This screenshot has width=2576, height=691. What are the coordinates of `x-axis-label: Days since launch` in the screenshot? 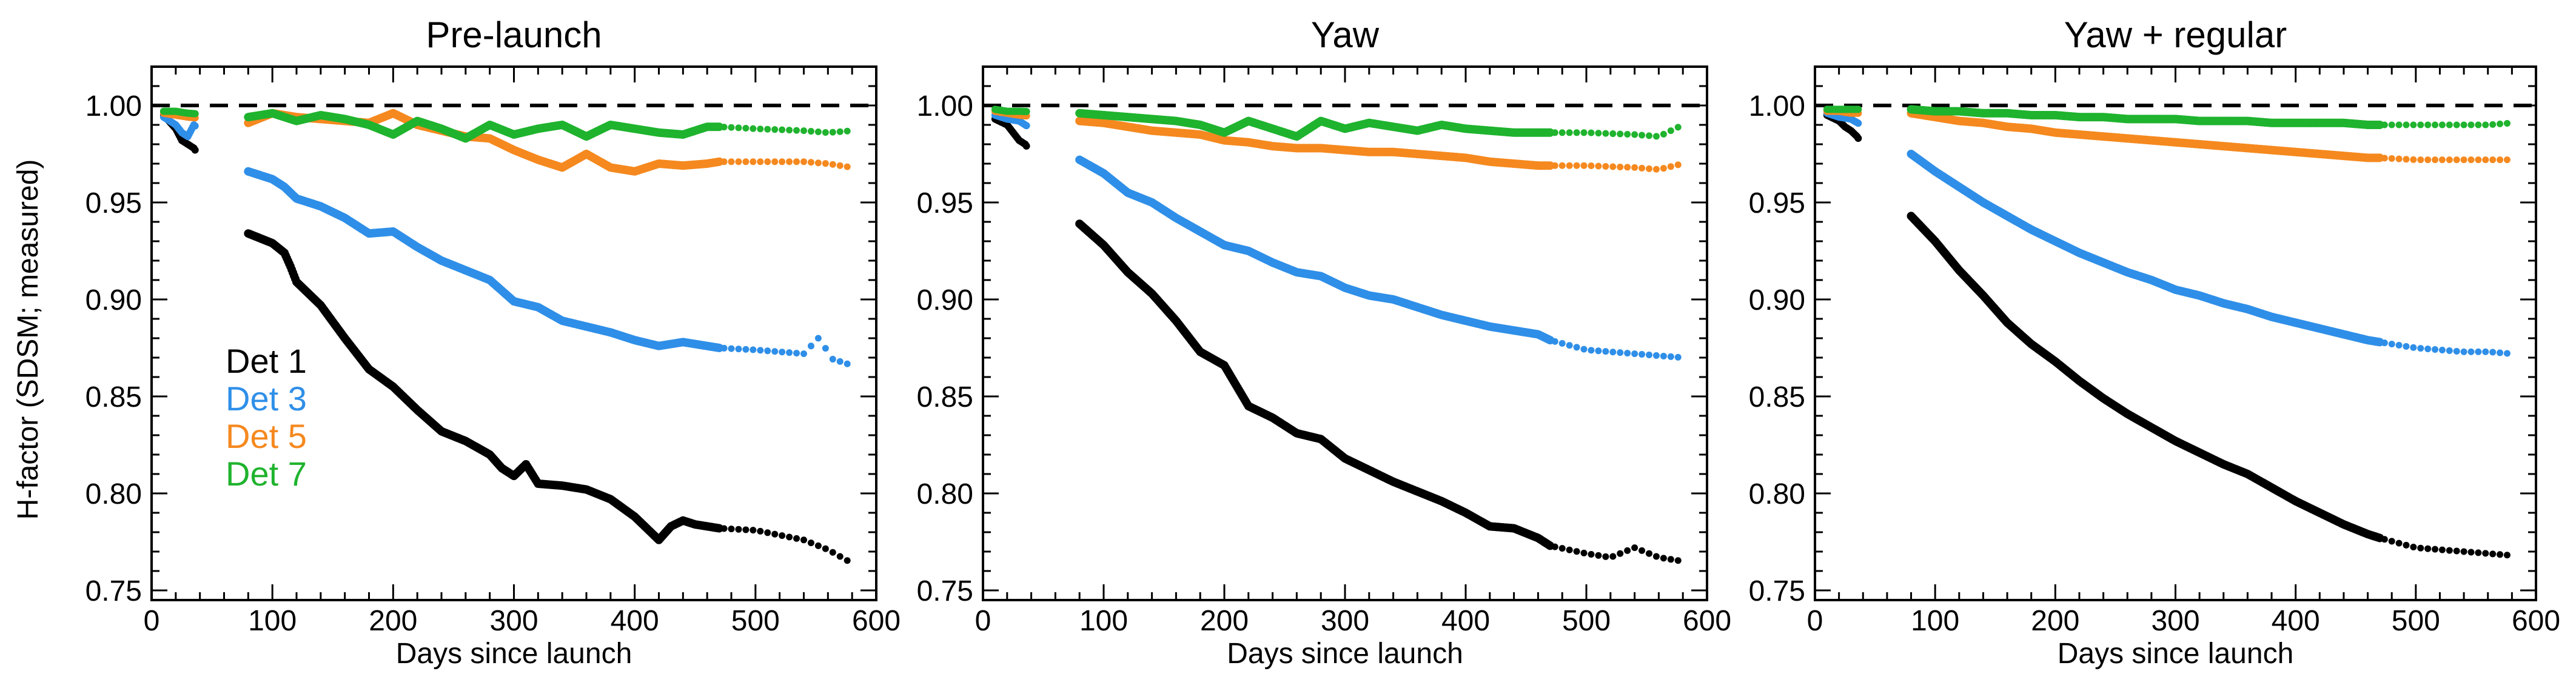 It's located at (514, 654).